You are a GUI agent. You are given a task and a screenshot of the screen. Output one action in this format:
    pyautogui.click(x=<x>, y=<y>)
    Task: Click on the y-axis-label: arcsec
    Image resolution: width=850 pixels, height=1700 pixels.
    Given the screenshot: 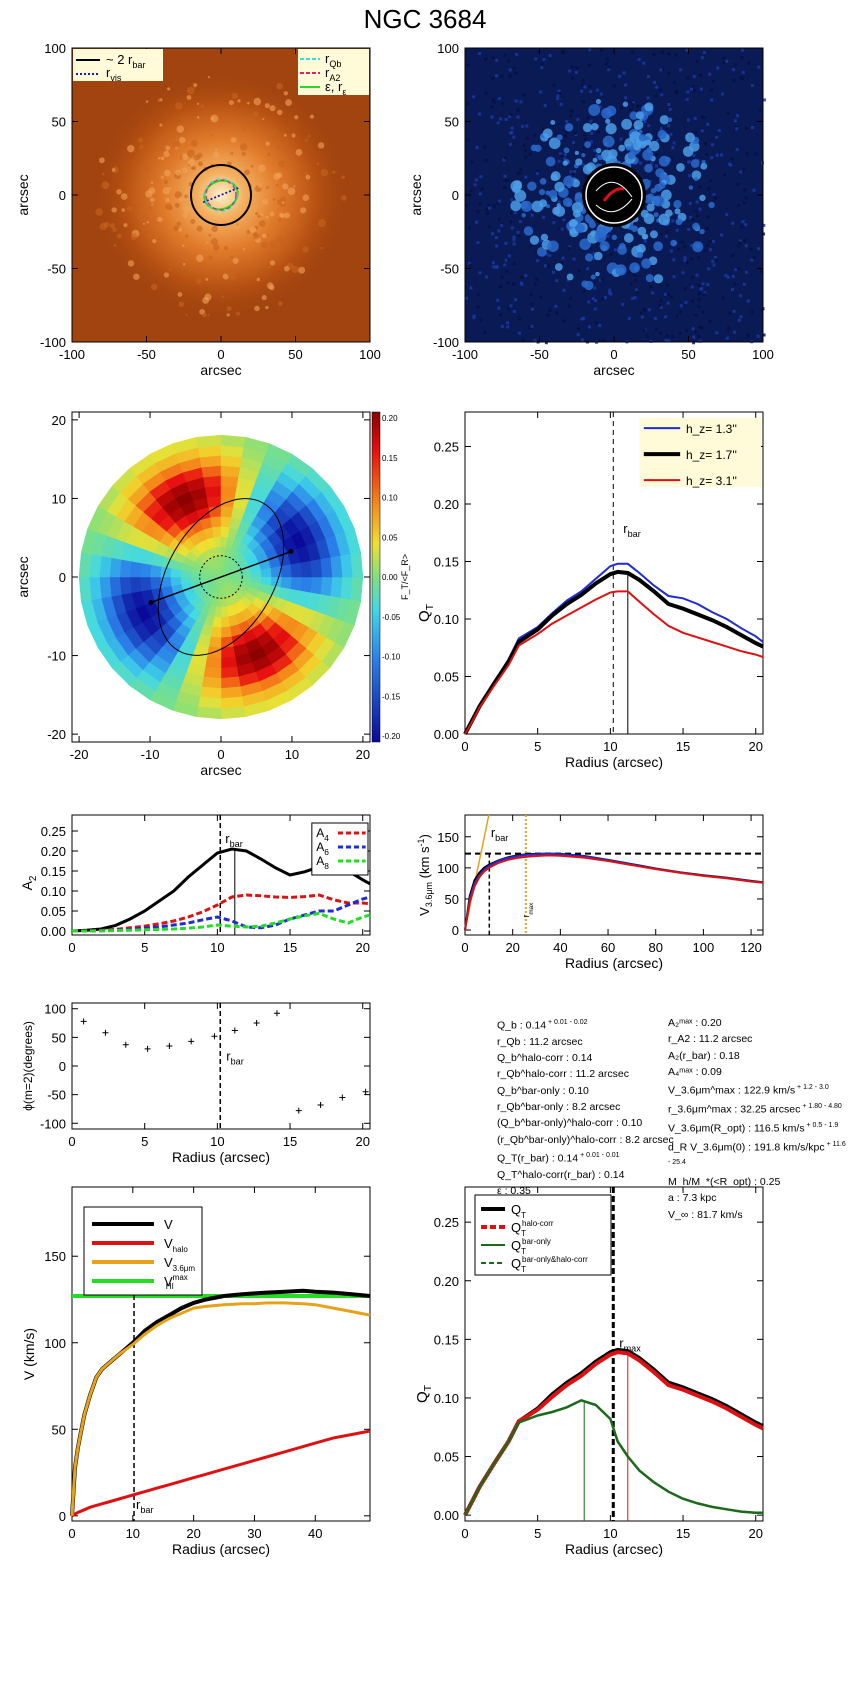 What is the action you would take?
    pyautogui.click(x=416, y=194)
    